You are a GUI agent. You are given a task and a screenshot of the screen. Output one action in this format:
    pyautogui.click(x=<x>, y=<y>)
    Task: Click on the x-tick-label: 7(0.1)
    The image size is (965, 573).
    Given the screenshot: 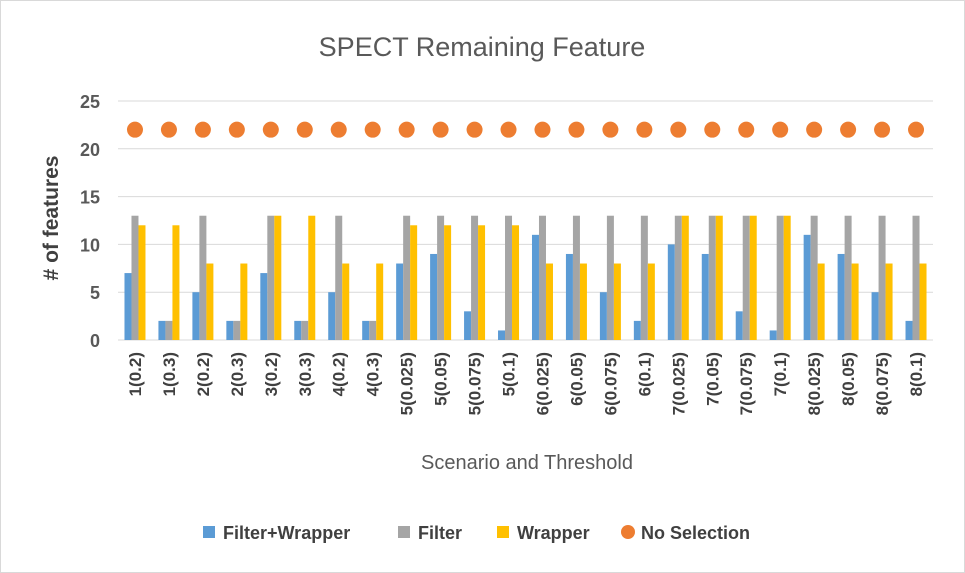 What is the action you would take?
    pyautogui.click(x=780, y=374)
    